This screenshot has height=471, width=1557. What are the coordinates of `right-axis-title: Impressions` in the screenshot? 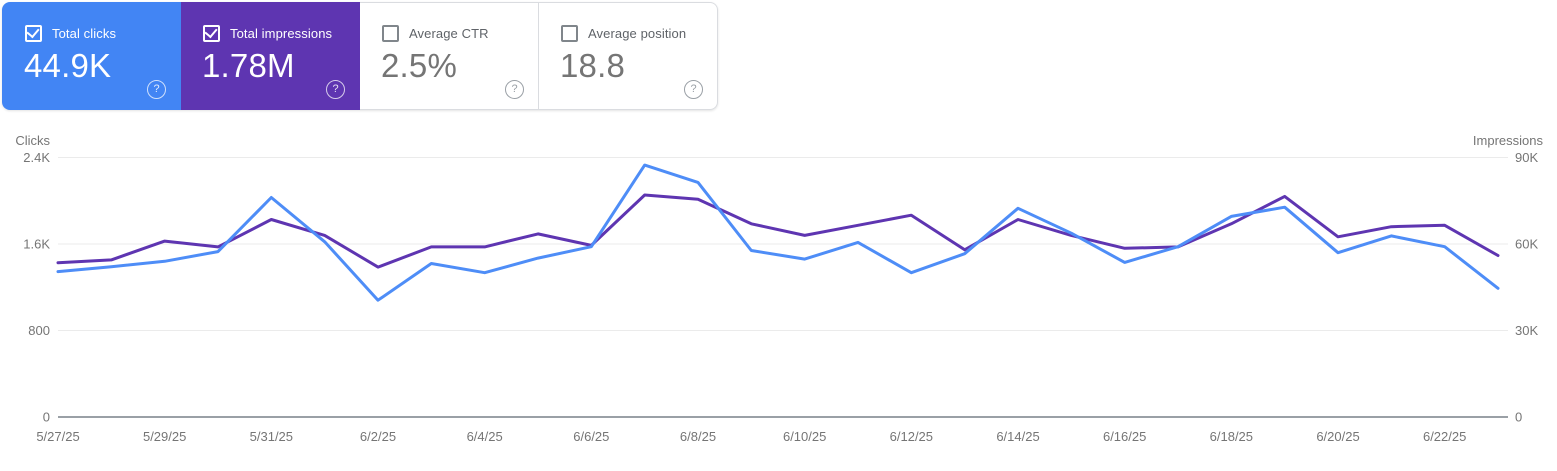 It's located at (1508, 140).